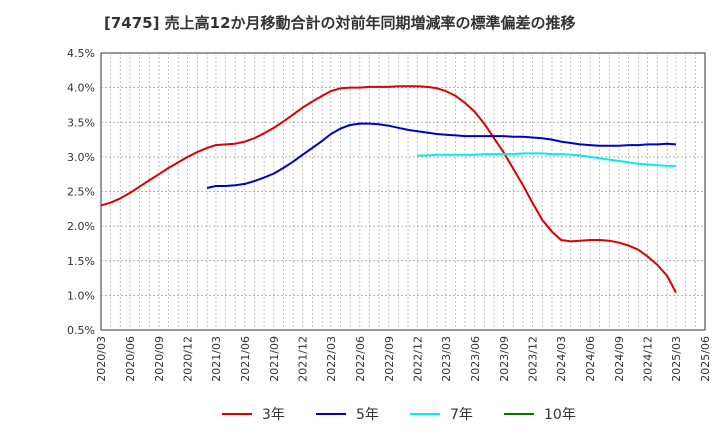  I want to click on legend-label: 10年, so click(560, 415).